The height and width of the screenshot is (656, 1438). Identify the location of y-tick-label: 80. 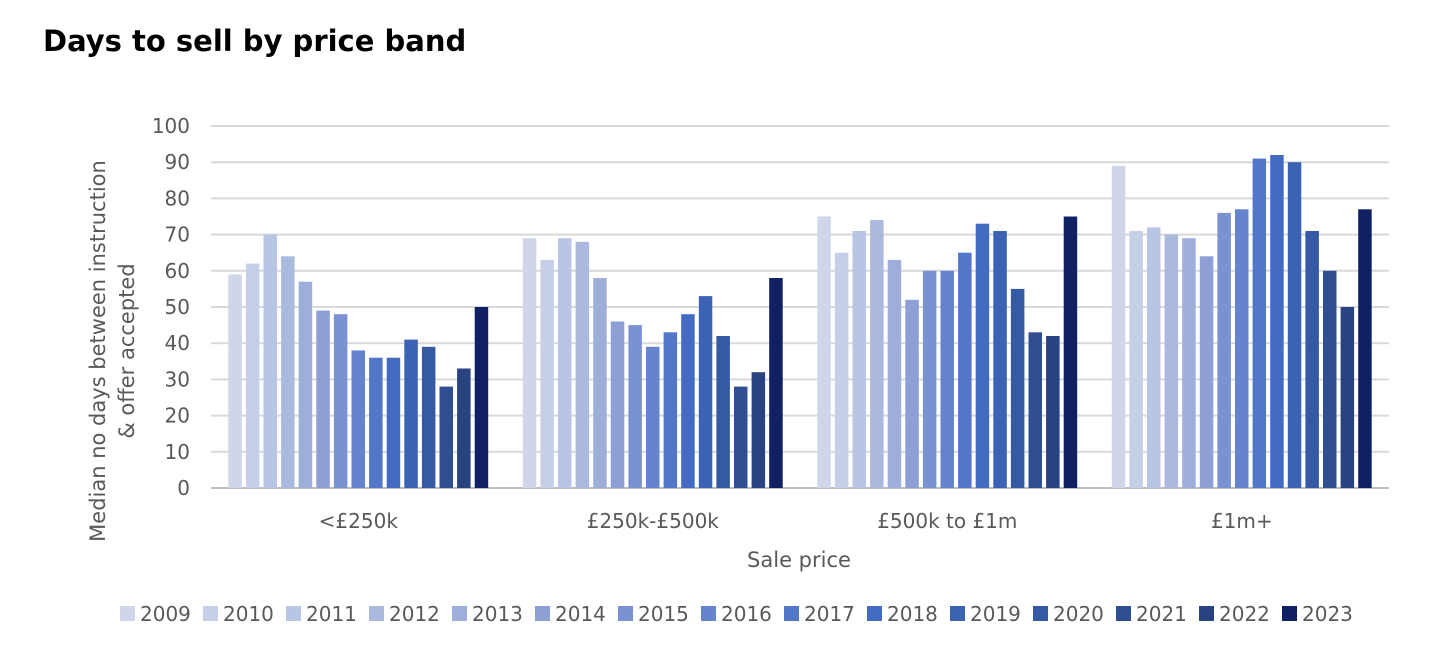
(177, 198).